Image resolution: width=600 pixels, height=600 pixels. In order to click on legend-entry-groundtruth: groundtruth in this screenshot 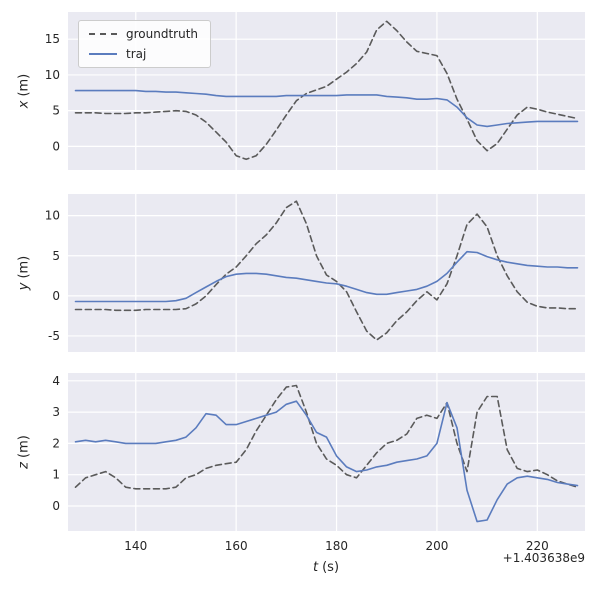, I will do `click(143, 34)`.